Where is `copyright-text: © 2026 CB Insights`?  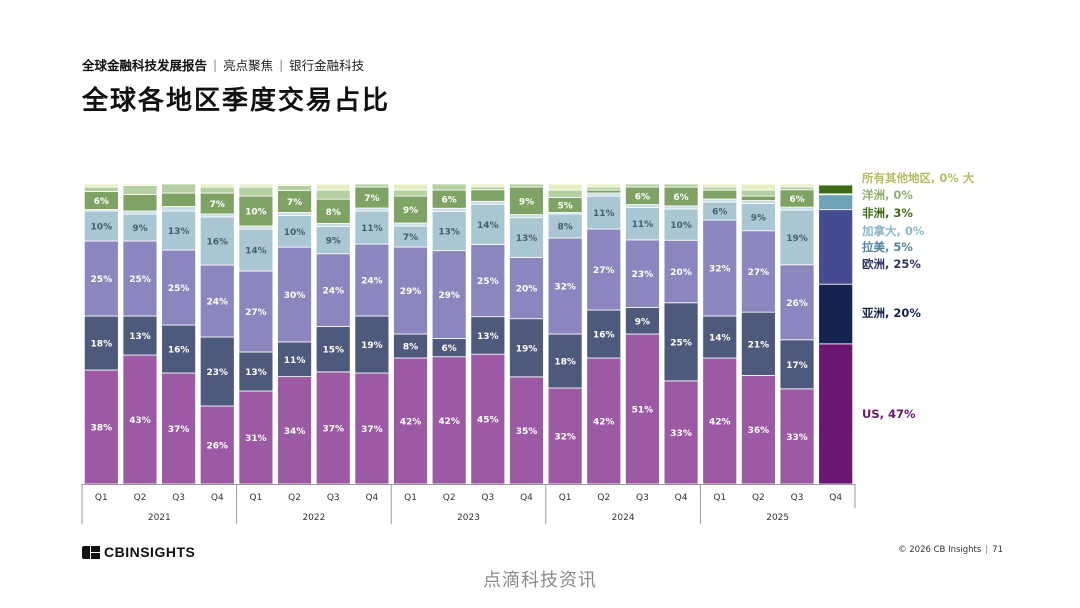
copyright-text: © 2026 CB Insights is located at coordinates (940, 550).